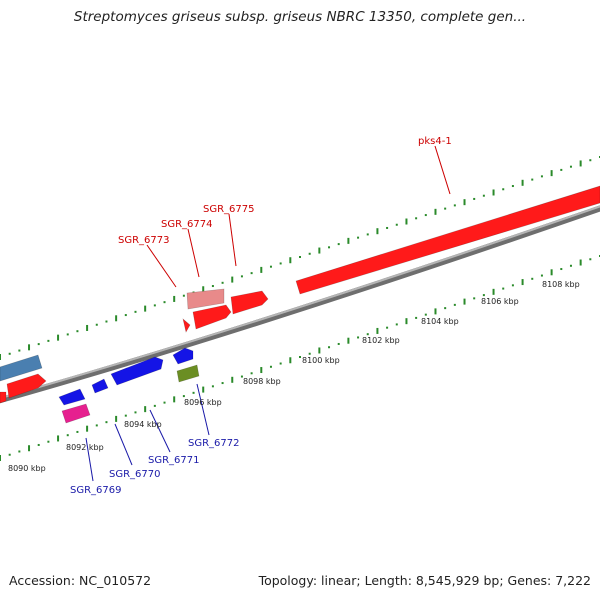 Image resolution: width=600 pixels, height=600 pixels. What do you see at coordinates (100, 386) in the screenshot?
I see `gene-sgr-6771-small` at bounding box center [100, 386].